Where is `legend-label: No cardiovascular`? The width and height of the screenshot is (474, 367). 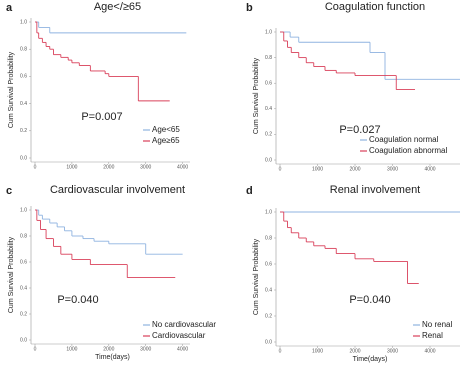
legend-label: No cardiovascular is located at coordinates (184, 324).